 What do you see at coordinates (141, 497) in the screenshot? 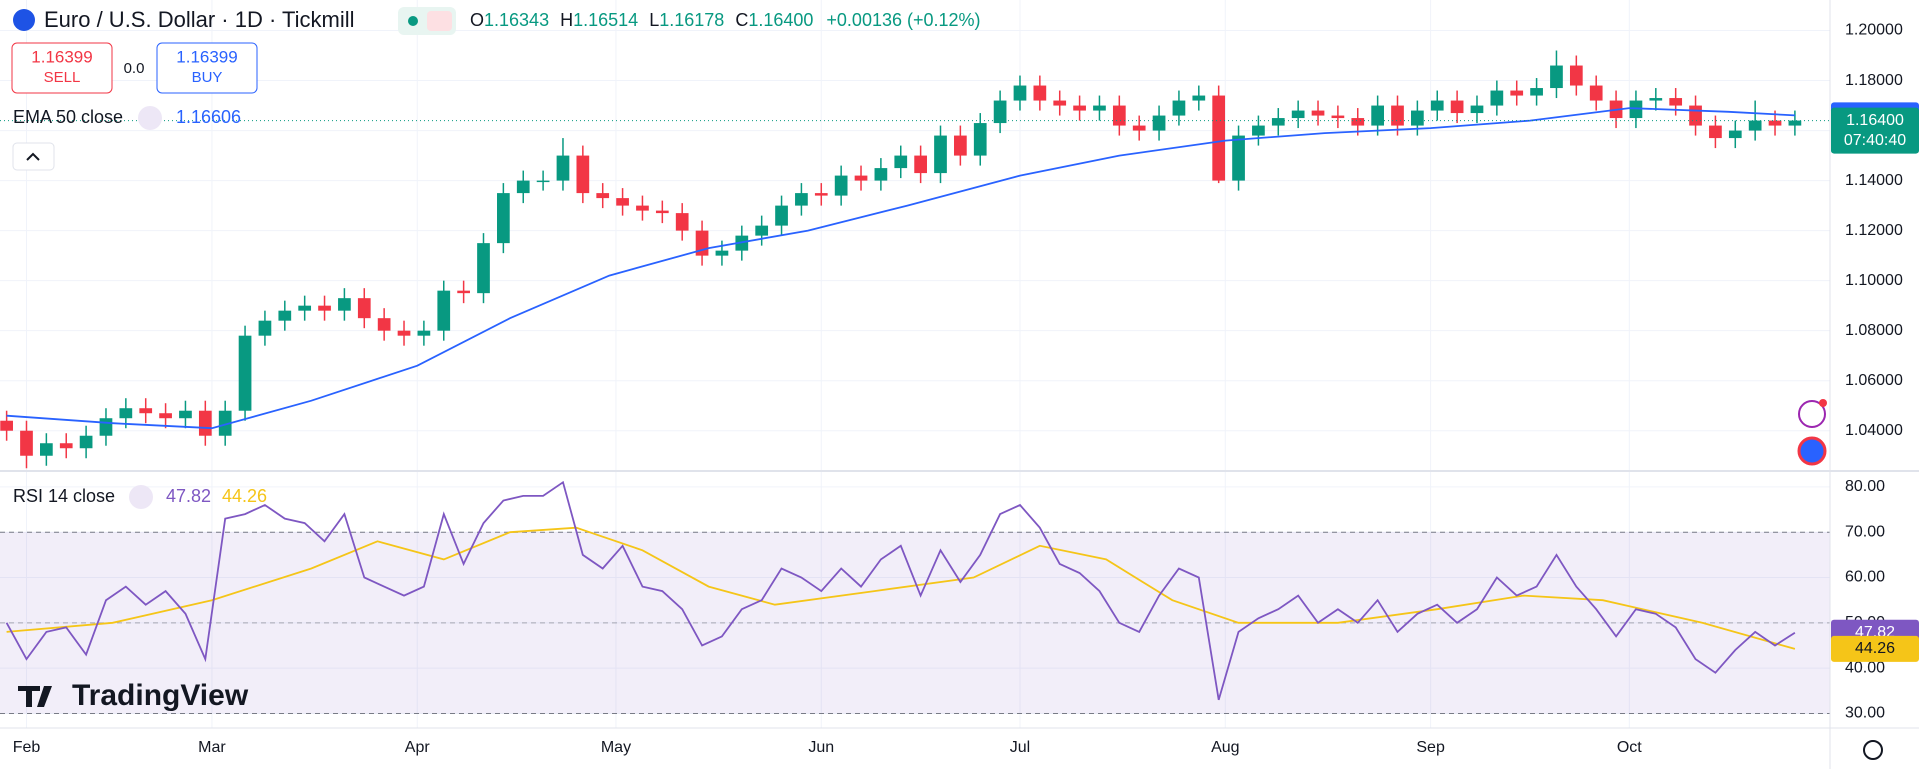
I see `rsi-icon` at bounding box center [141, 497].